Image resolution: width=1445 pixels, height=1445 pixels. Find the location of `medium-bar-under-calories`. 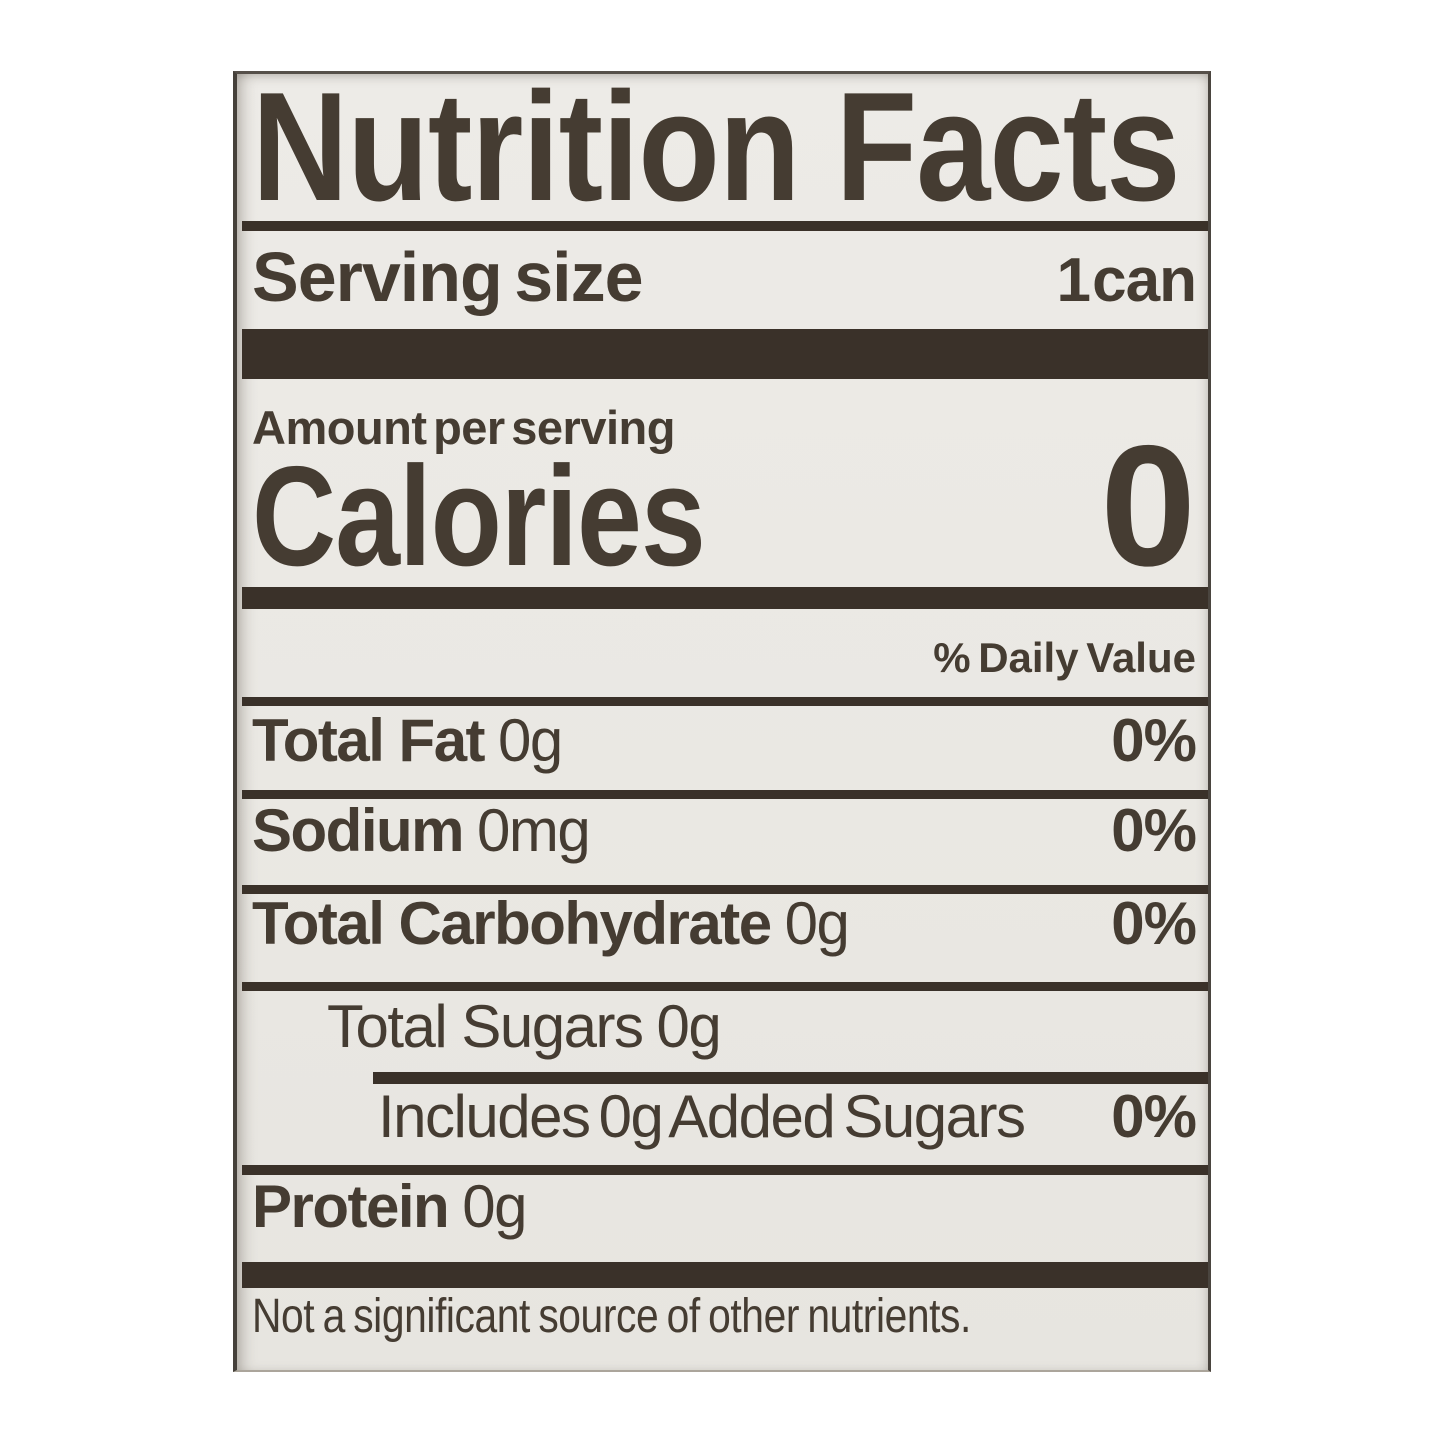

medium-bar-under-calories is located at coordinates (725, 598).